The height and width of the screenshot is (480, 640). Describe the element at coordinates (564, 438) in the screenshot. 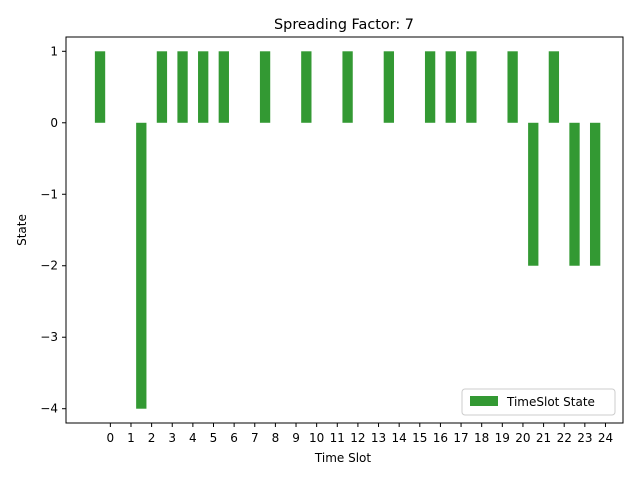

I see `x-tick-label: 22` at that location.